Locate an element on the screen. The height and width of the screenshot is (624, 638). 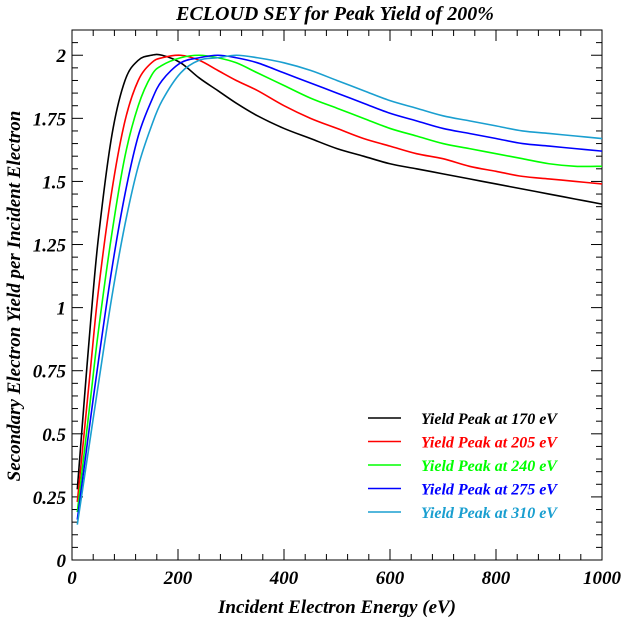
y-tick-label: 1.5 is located at coordinates (54, 182).